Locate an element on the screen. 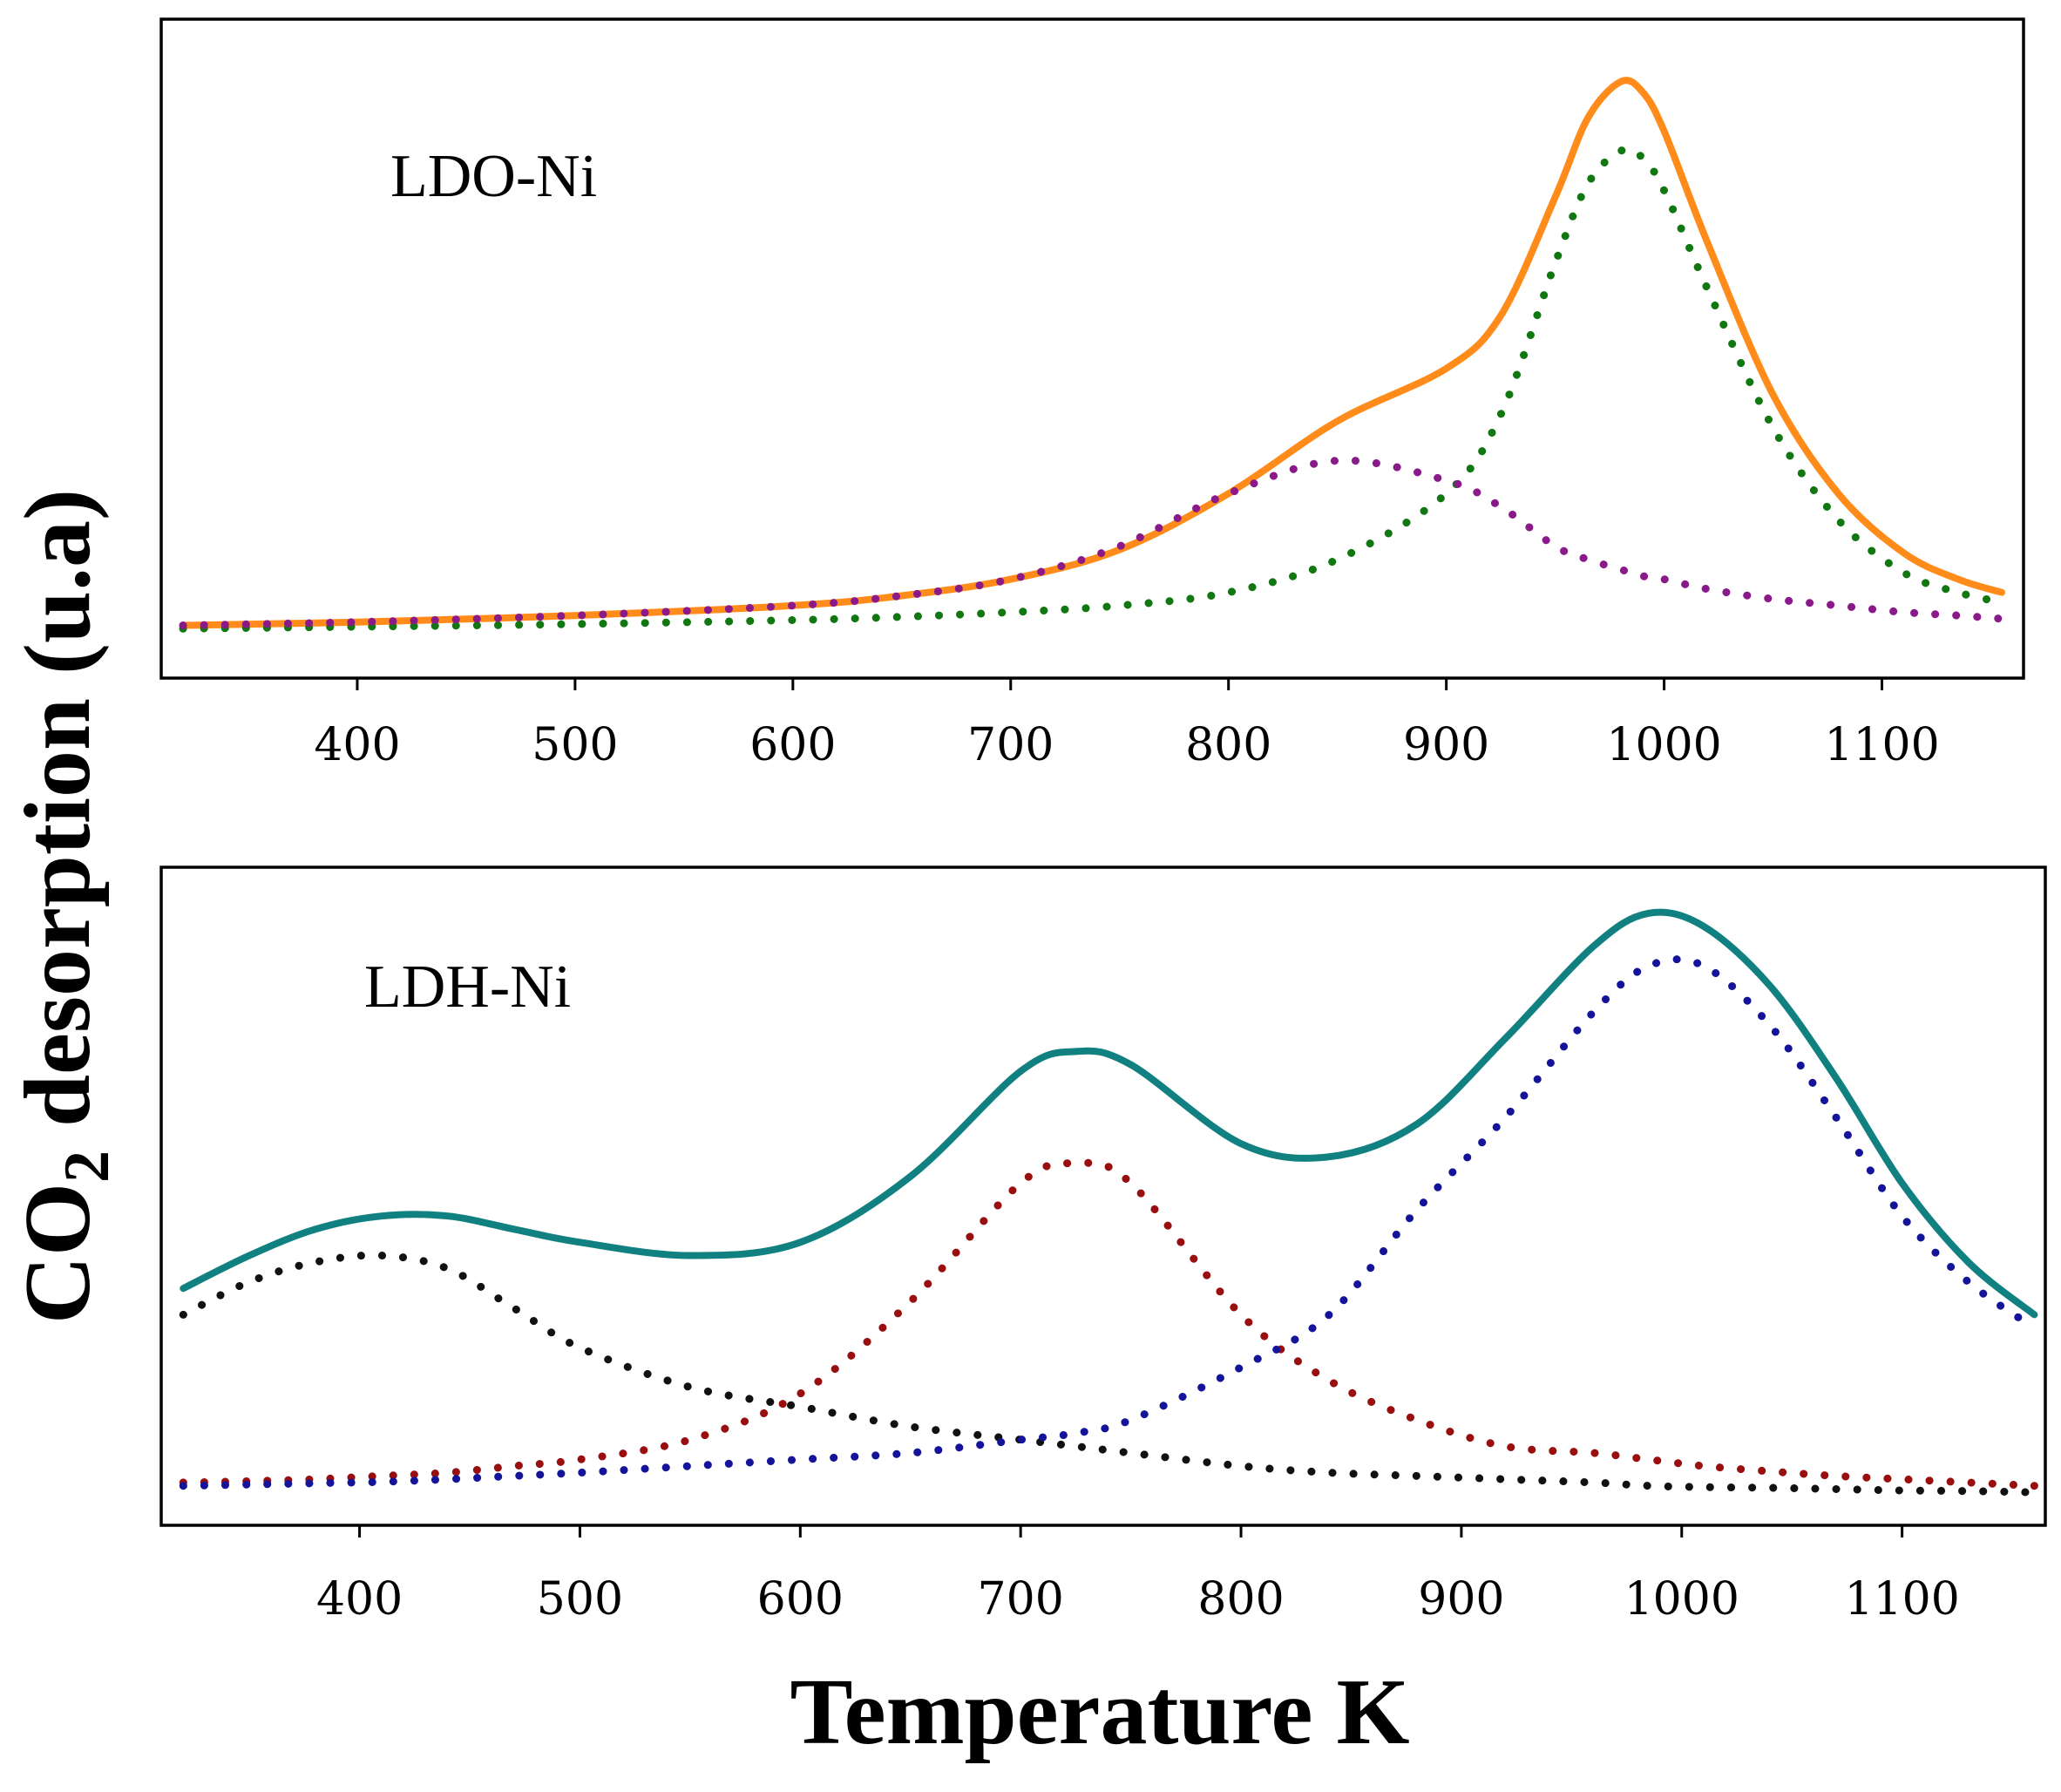 This screenshot has height=1792, width=2061. panel-label: LDO-Ni is located at coordinates (493, 176).